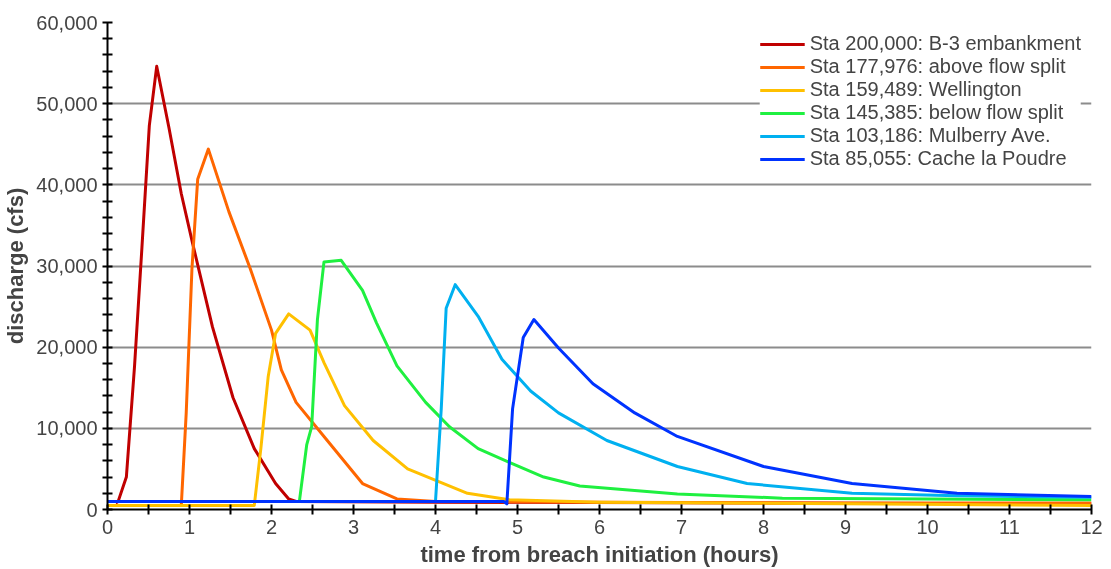 The height and width of the screenshot is (569, 1111). What do you see at coordinates (915, 89) in the screenshot?
I see `legend-label: Sta 159,489: Wellington` at bounding box center [915, 89].